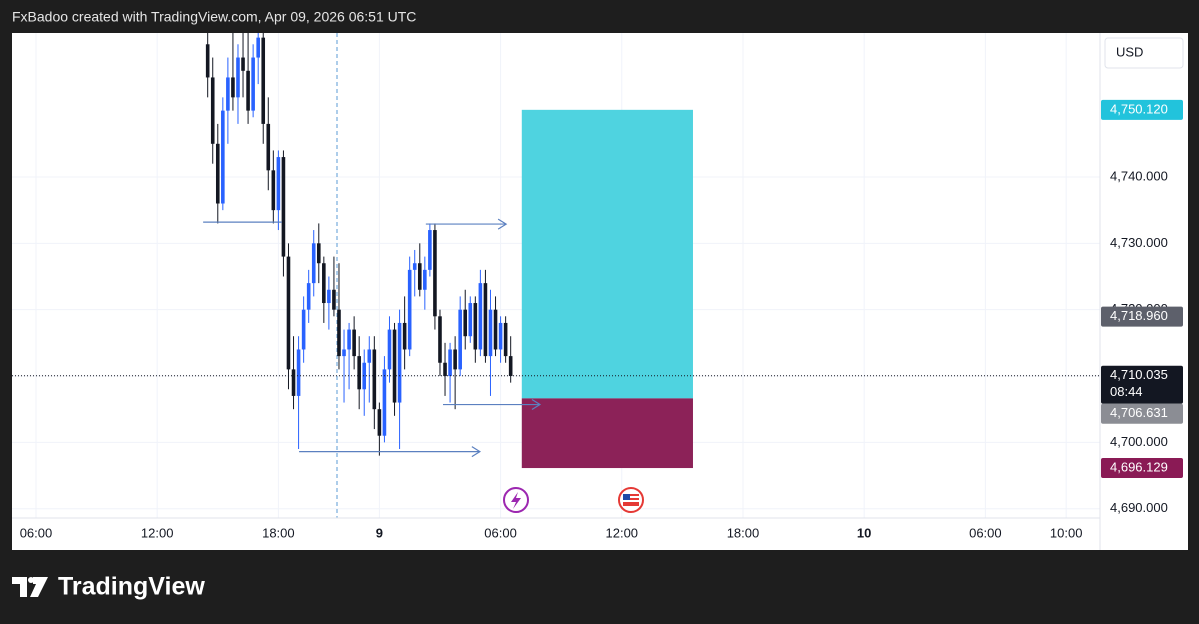 Image resolution: width=1199 pixels, height=624 pixels. What do you see at coordinates (607, 433) in the screenshot?
I see `stop-zone` at bounding box center [607, 433].